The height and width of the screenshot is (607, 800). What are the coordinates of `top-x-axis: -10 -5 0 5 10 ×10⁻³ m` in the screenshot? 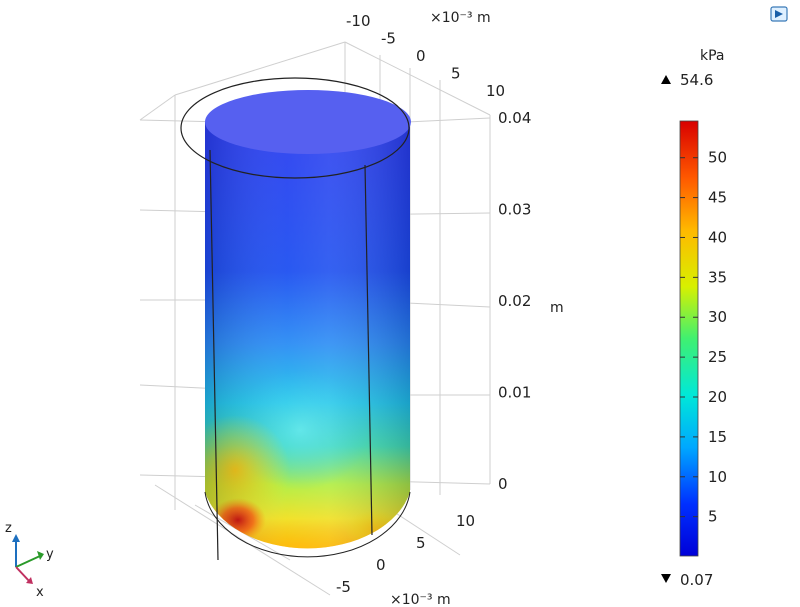 It's located at (425, 55).